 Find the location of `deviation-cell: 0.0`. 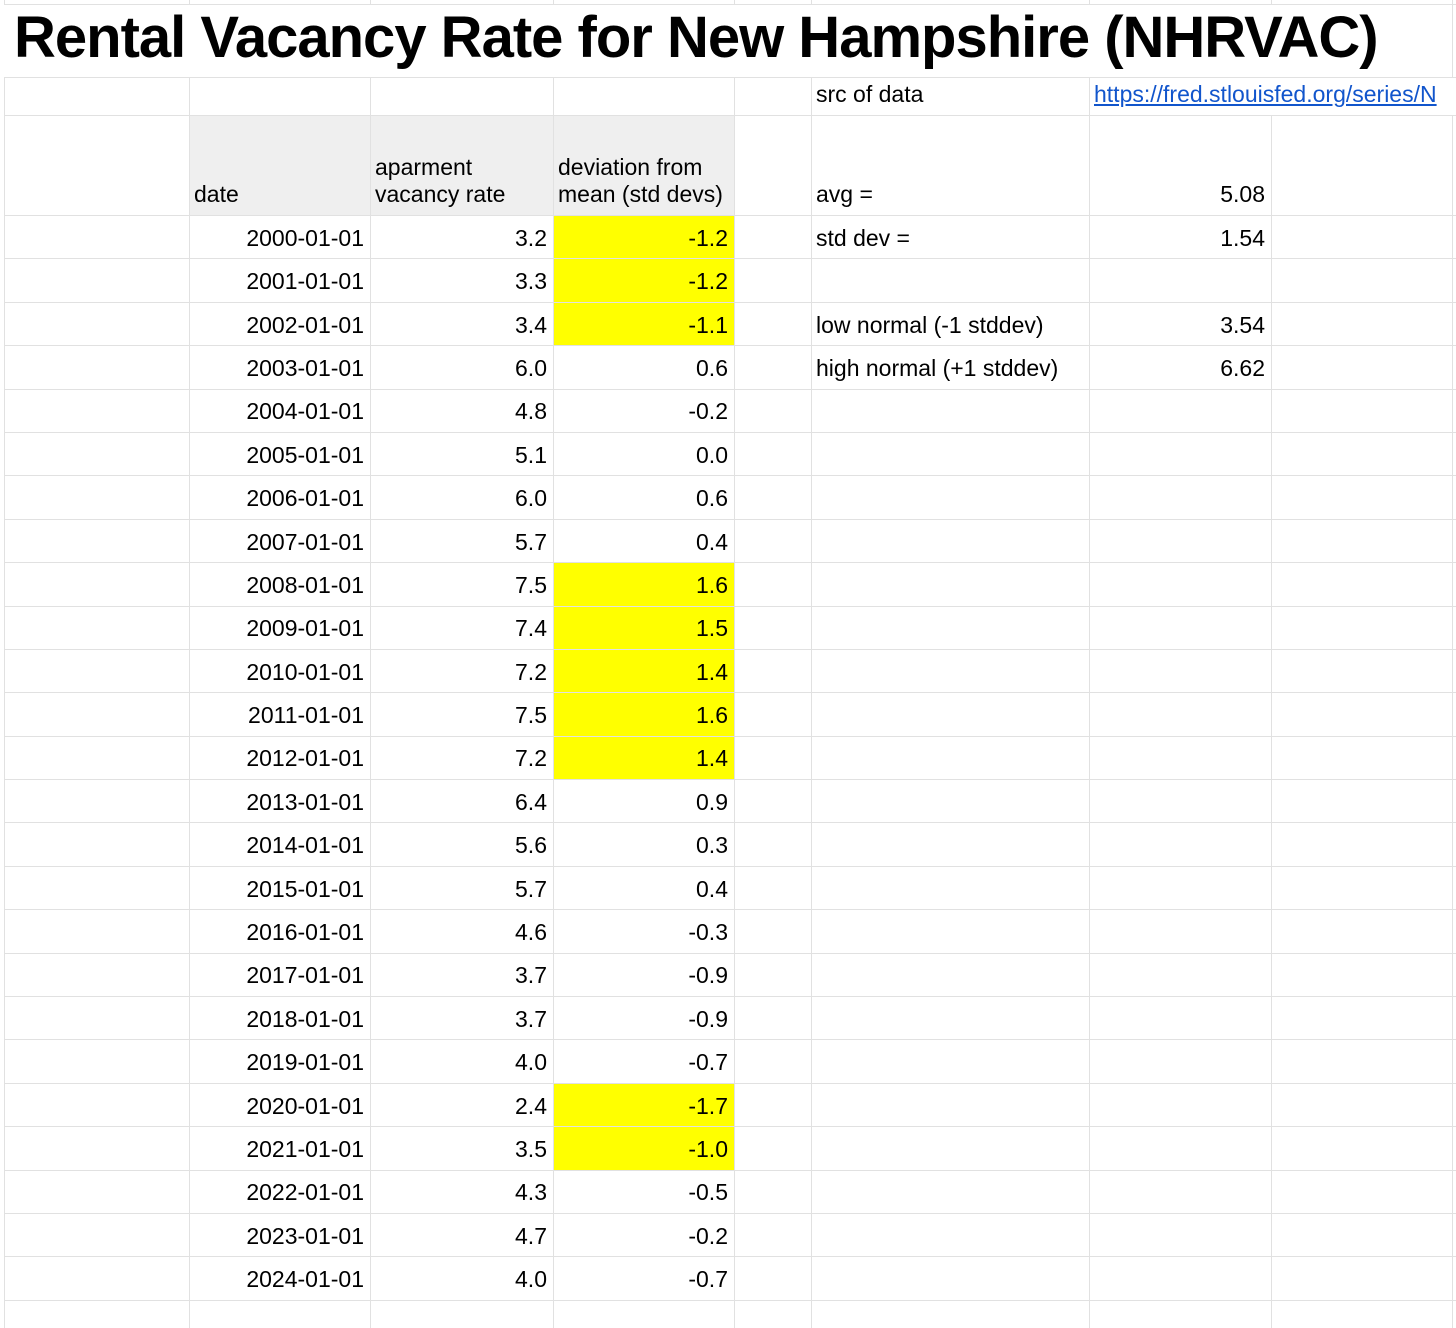

deviation-cell: 0.0 is located at coordinates (644, 454).